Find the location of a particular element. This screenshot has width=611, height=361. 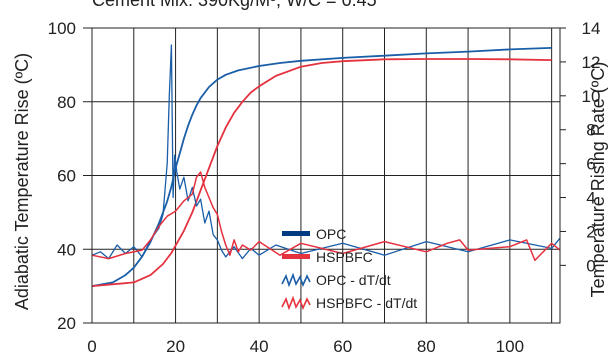

y2-tick-label: 2 is located at coordinates (590, 231).